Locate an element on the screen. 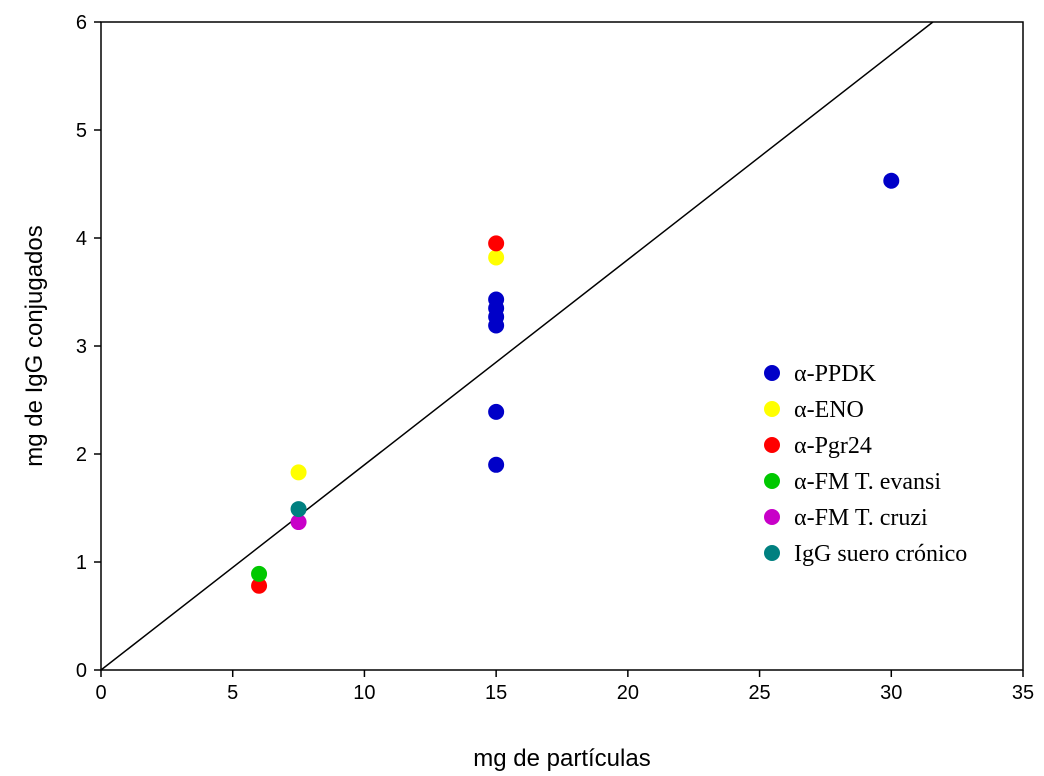  x-tick-label: 20 is located at coordinates (628, 693).